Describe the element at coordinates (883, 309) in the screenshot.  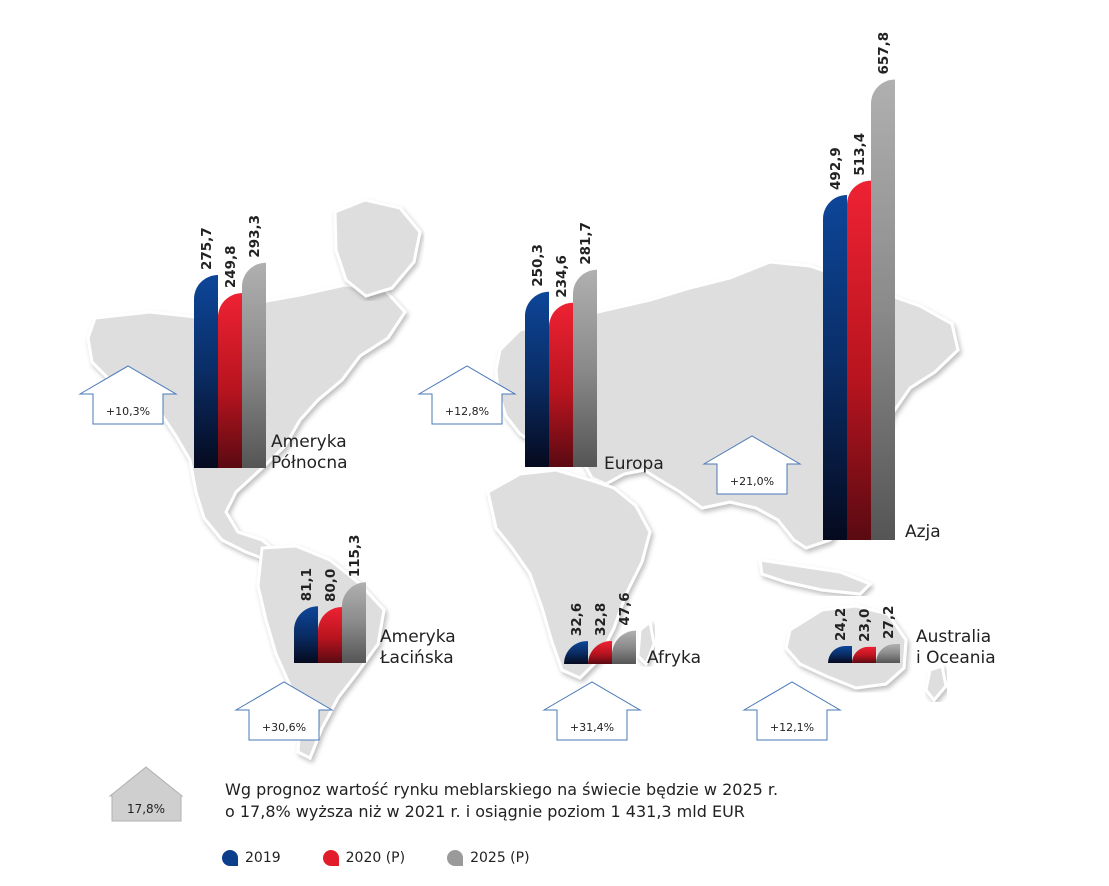
I see `bar-asia-2025P` at that location.